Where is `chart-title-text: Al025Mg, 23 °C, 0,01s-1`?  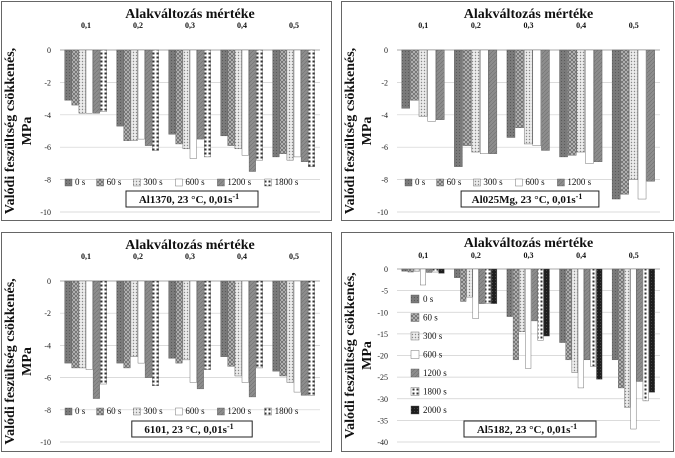
chart-title-text: Al025Mg, 23 °C, 0,01s-1 is located at coordinates (527, 199).